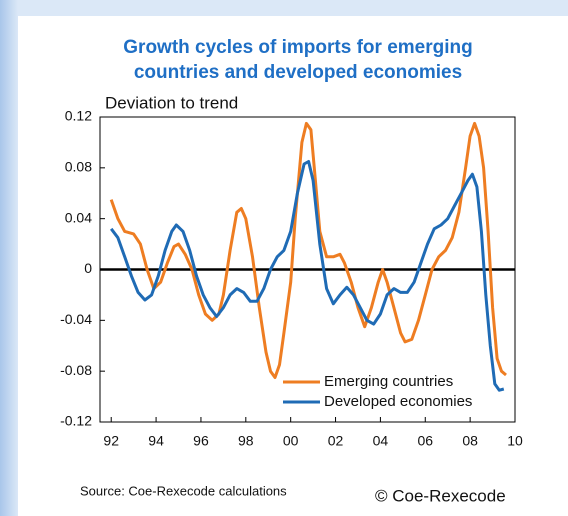 This screenshot has width=568, height=516. I want to click on x-tick-label: 94, so click(156, 441).